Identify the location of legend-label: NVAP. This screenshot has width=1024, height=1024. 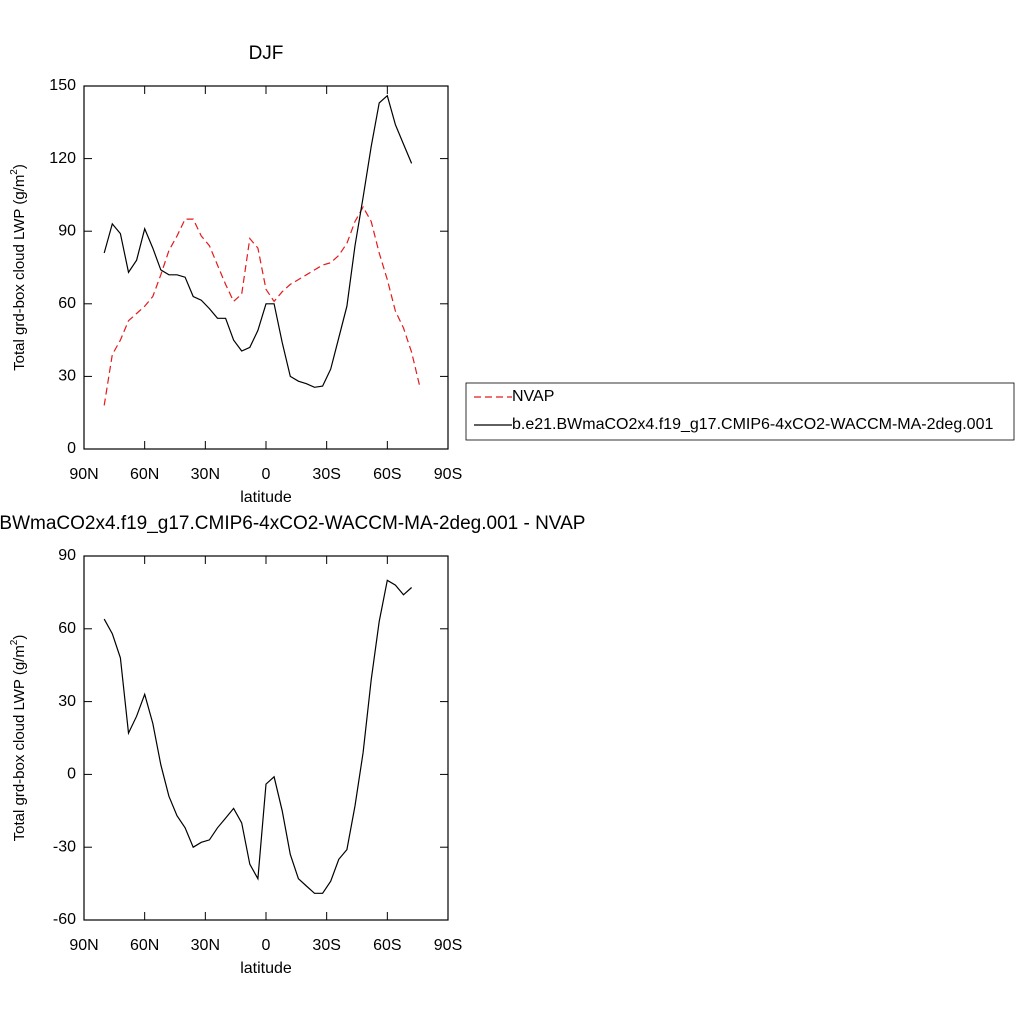
(533, 396).